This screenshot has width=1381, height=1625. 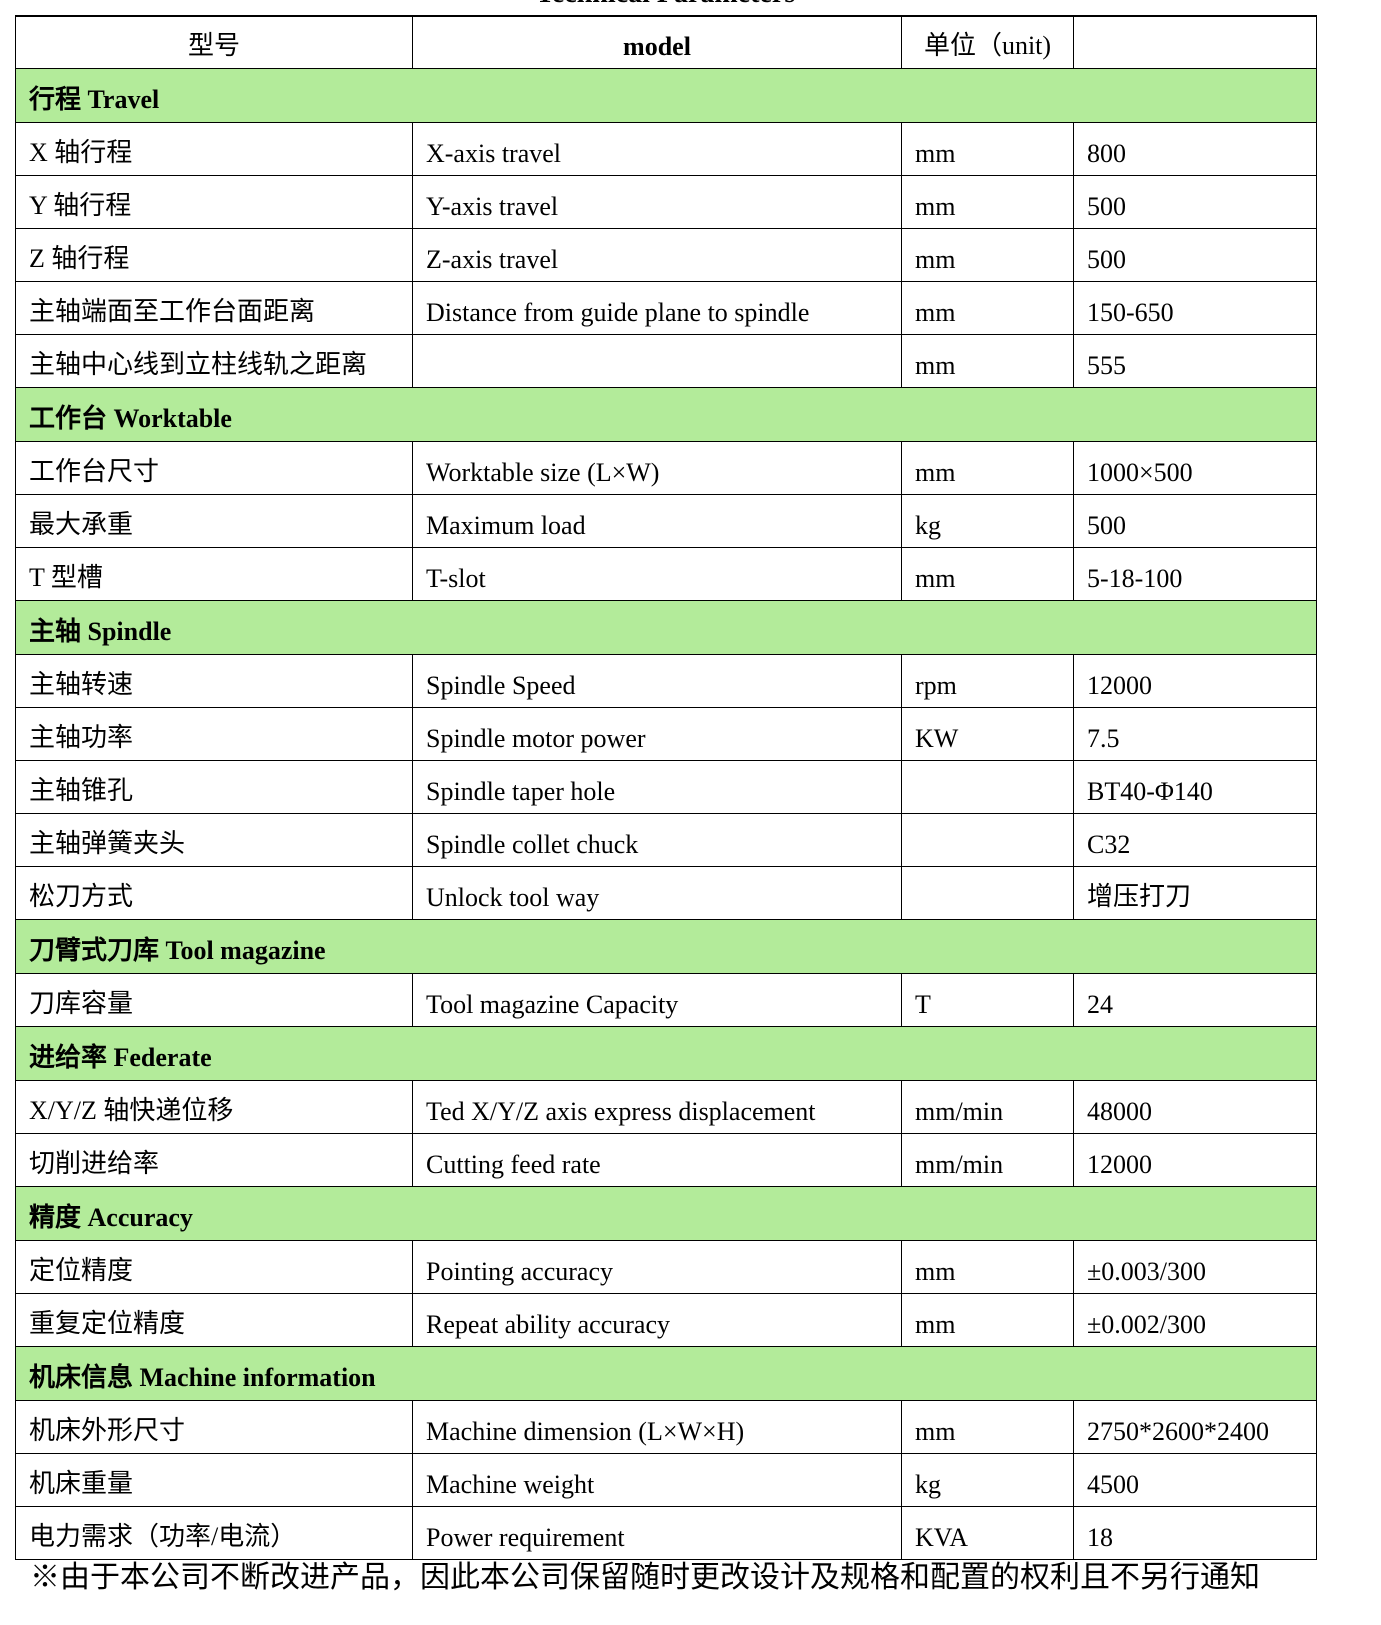 What do you see at coordinates (657, 680) in the screenshot?
I see `param-english-name: Spindle Speed` at bounding box center [657, 680].